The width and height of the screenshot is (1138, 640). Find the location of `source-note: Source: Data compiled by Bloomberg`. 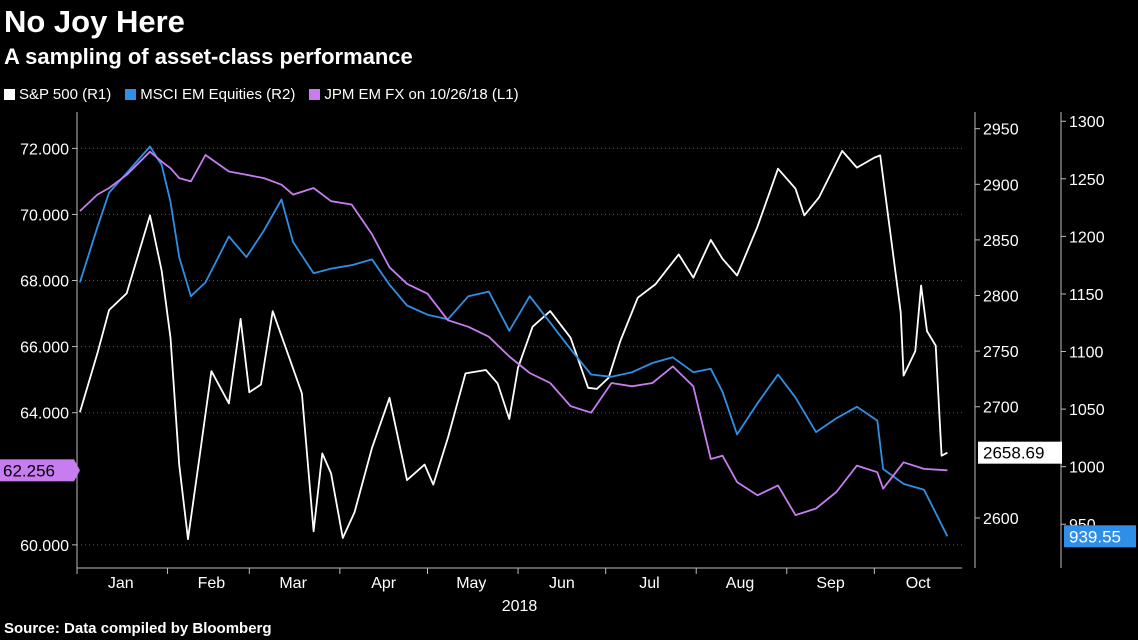

source-note: Source: Data compiled by Bloomberg is located at coordinates (138, 628).